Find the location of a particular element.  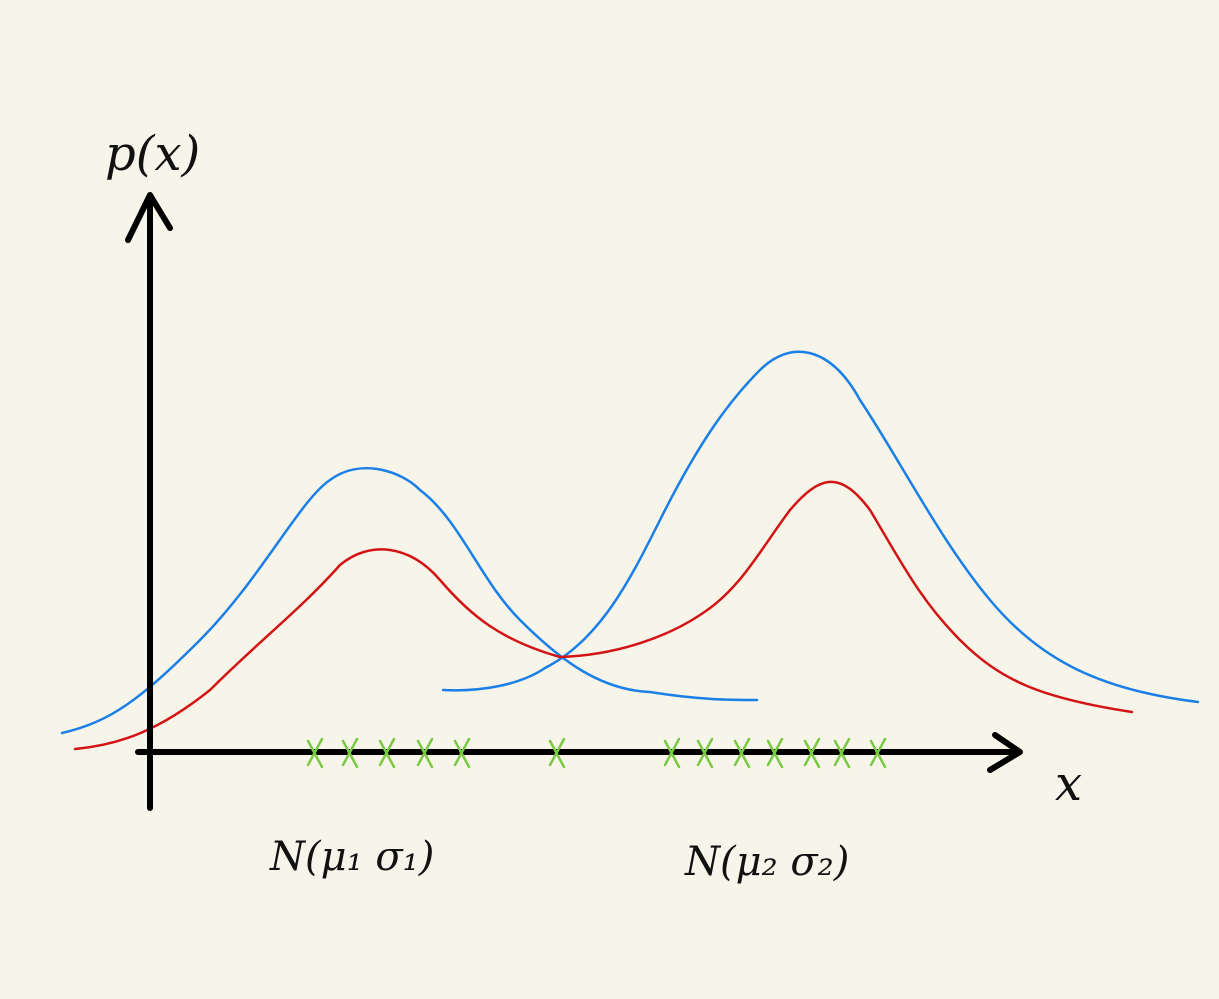

component-label: N(μ₂ σ₂) is located at coordinates (766, 862).